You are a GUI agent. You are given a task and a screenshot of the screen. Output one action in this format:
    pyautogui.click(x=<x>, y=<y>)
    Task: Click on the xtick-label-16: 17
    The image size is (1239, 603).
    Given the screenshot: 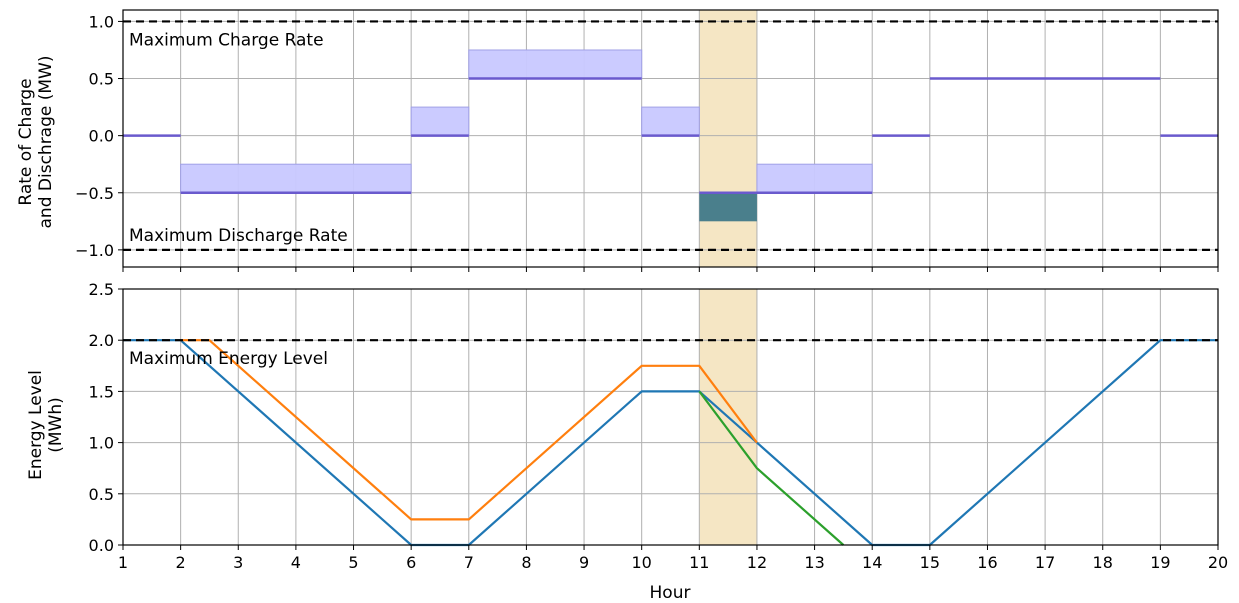 What is the action you would take?
    pyautogui.click(x=1045, y=562)
    